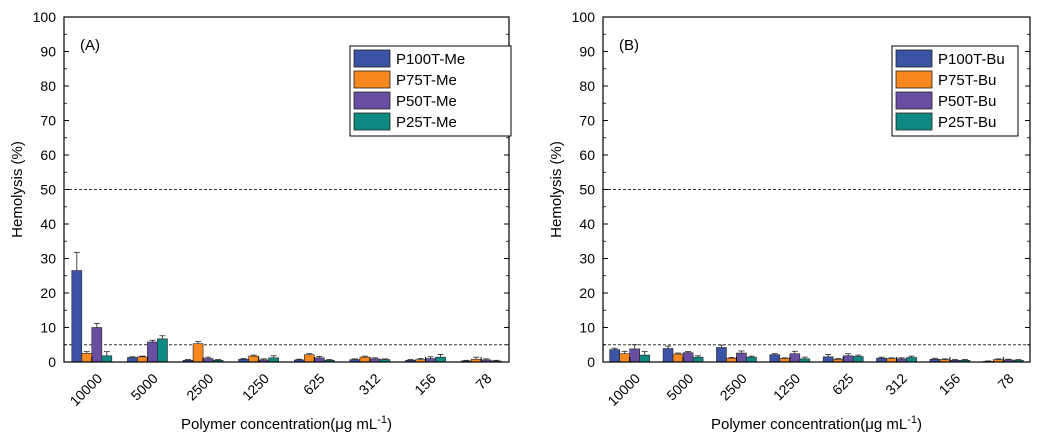 The image size is (1044, 435). Describe the element at coordinates (430, 91) in the screenshot. I see `legend: P100T-Me P75T-Me P50T-Me P25T-Me` at that location.